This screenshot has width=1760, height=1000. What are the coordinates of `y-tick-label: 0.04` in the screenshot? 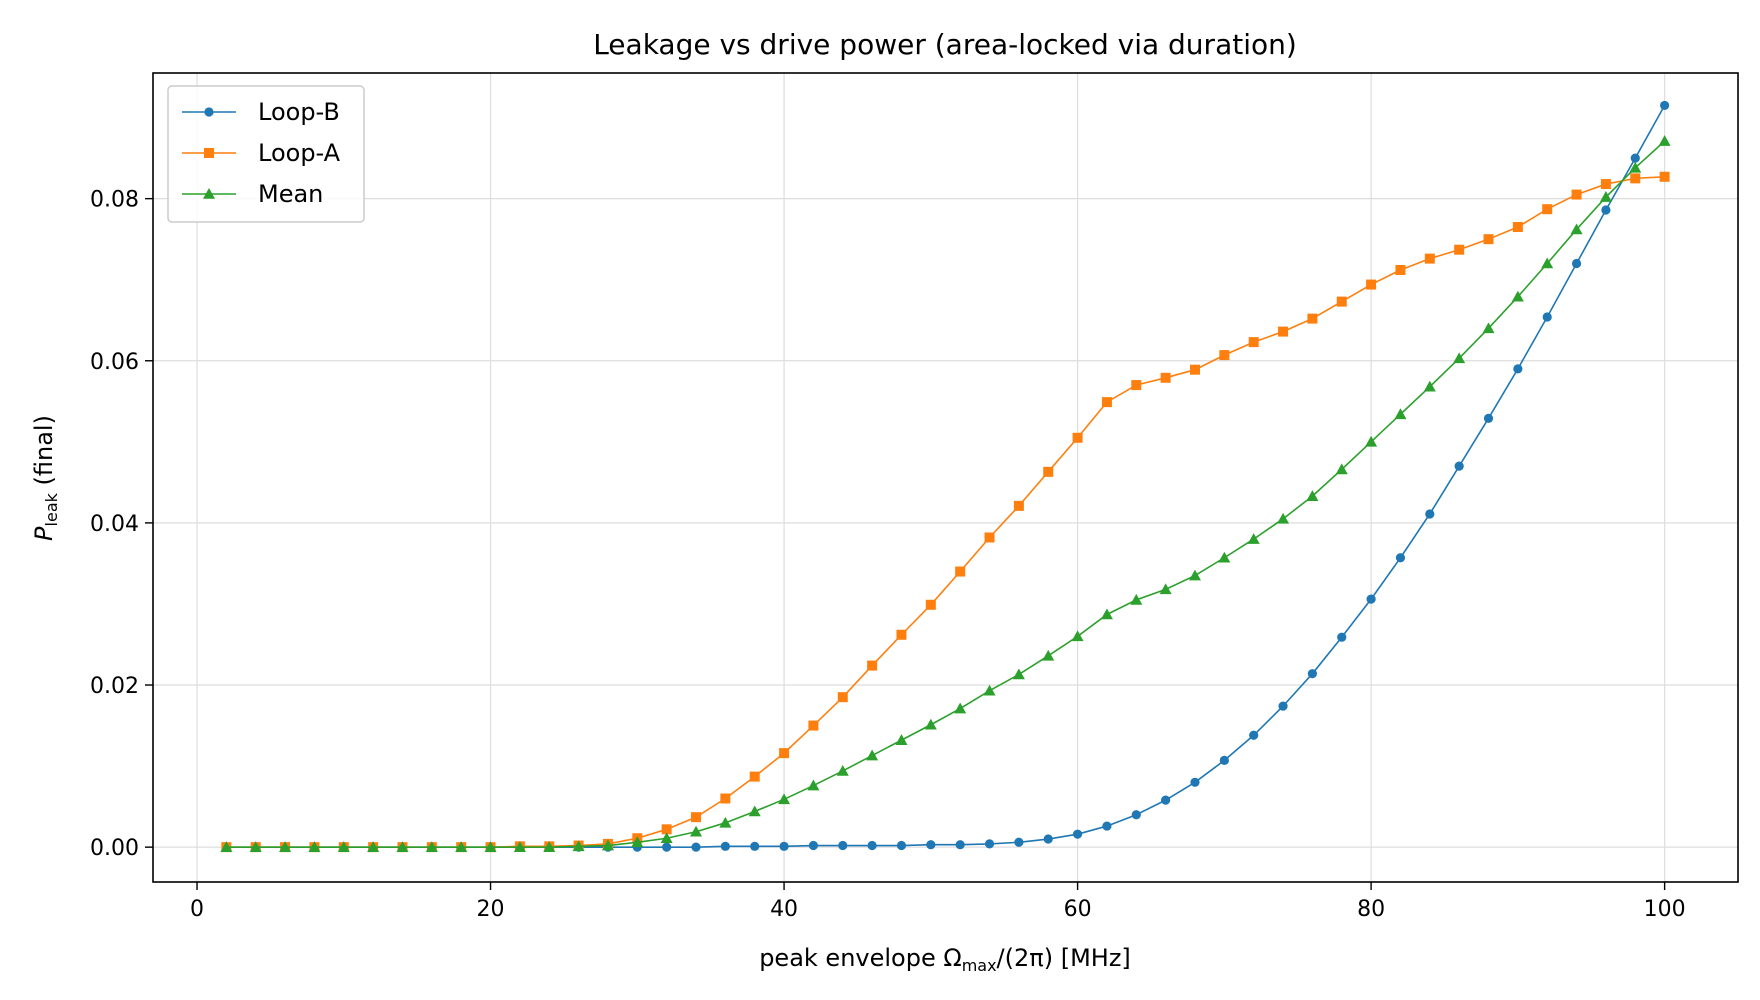 It's located at (114, 524).